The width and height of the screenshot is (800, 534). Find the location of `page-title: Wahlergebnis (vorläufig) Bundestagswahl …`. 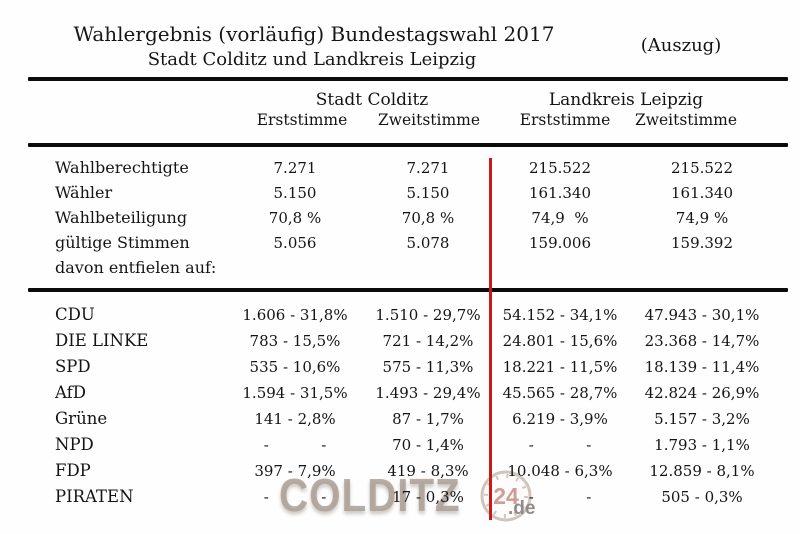

page-title: Wahlergebnis (vorläufig) Bundestagswahl … is located at coordinates (314, 34).